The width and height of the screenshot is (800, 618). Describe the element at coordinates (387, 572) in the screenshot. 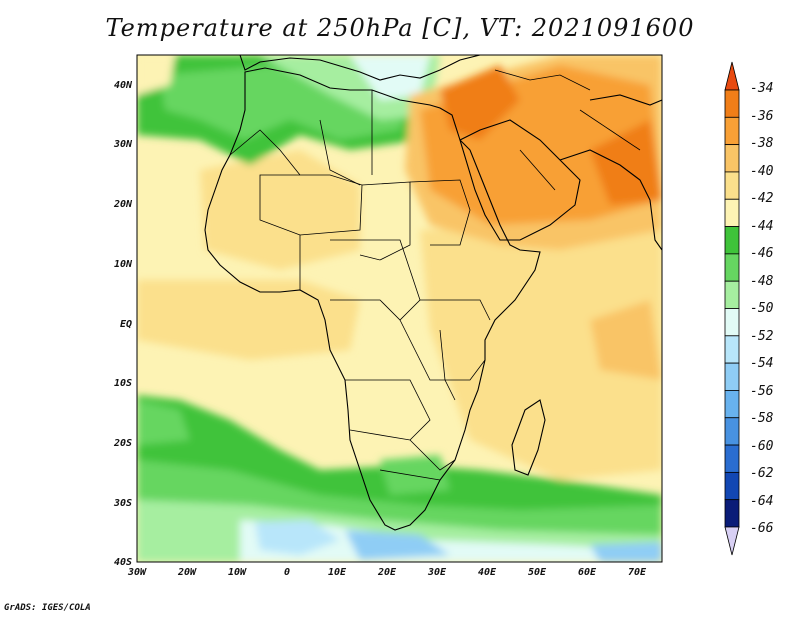

I see `lon-label: 20E` at that location.